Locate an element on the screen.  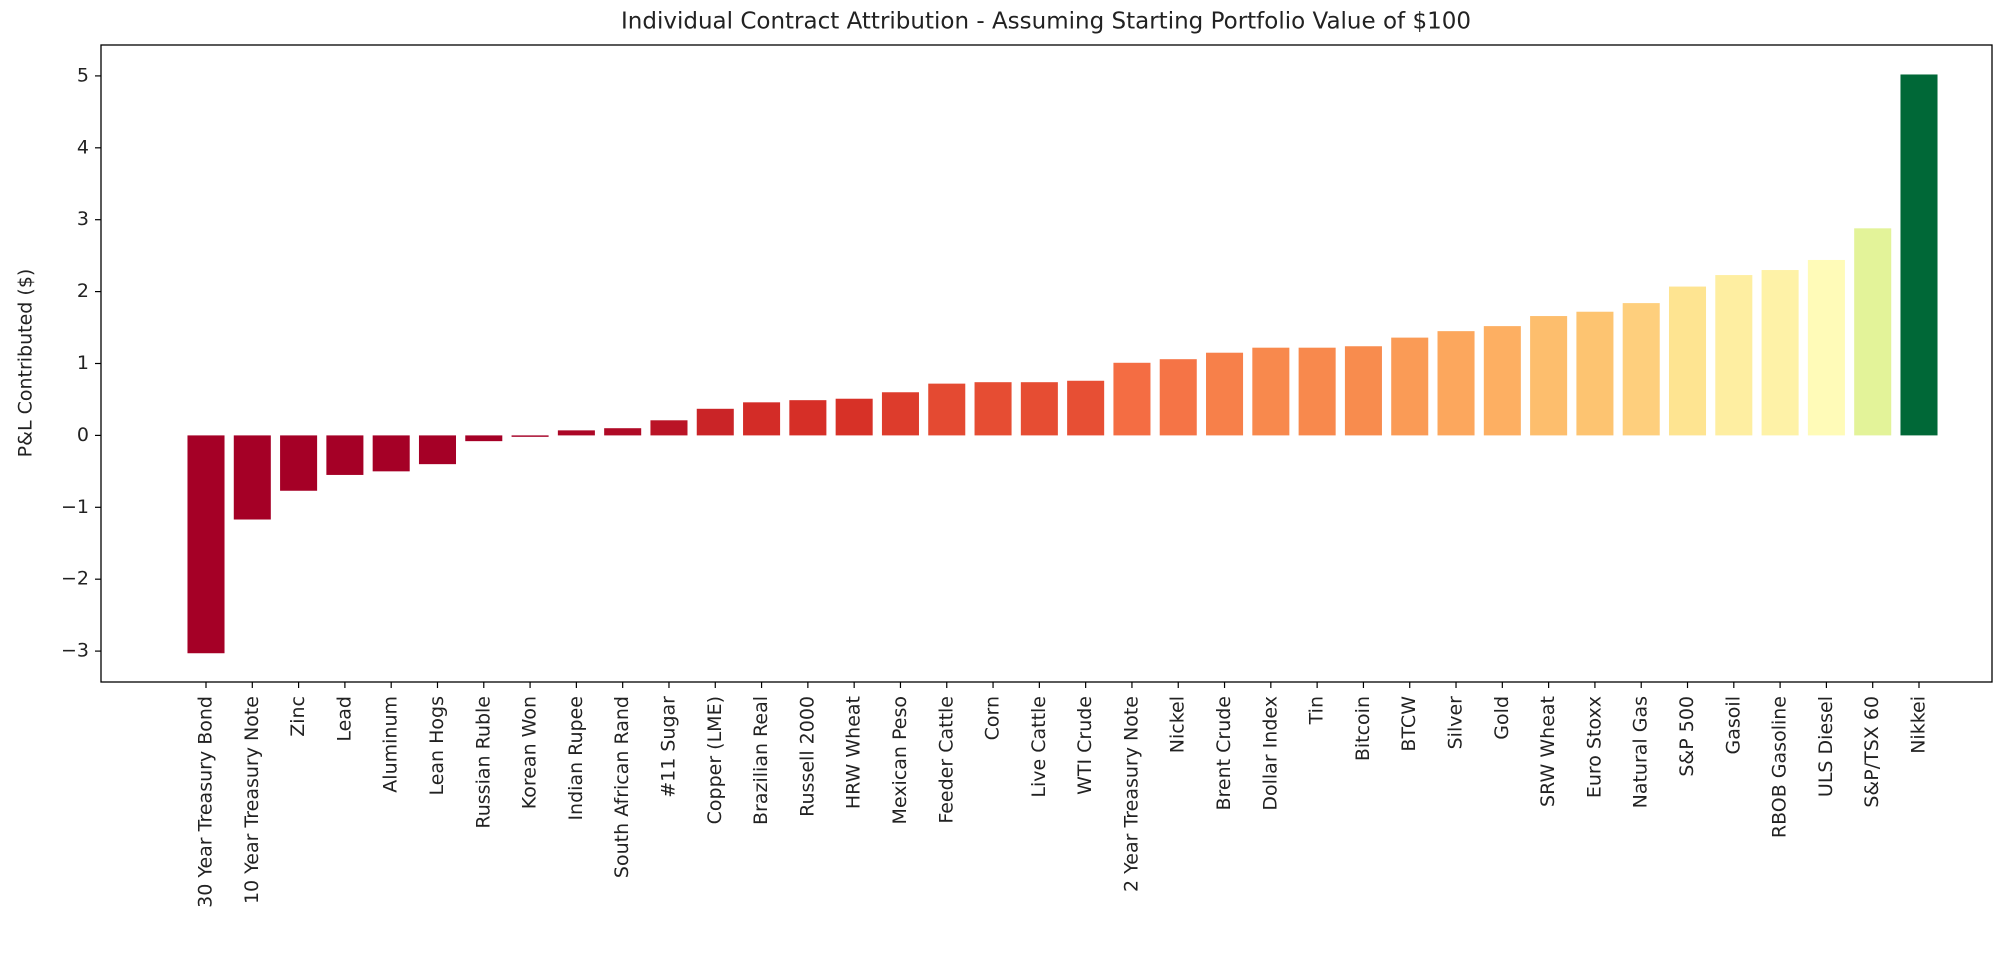
x-tick-label: Brent Crude is located at coordinates (1224, 753).